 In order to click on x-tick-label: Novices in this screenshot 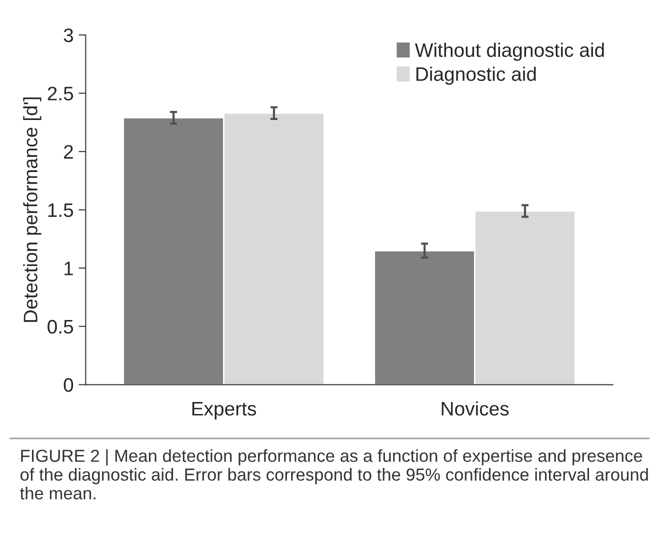, I will do `click(475, 408)`.